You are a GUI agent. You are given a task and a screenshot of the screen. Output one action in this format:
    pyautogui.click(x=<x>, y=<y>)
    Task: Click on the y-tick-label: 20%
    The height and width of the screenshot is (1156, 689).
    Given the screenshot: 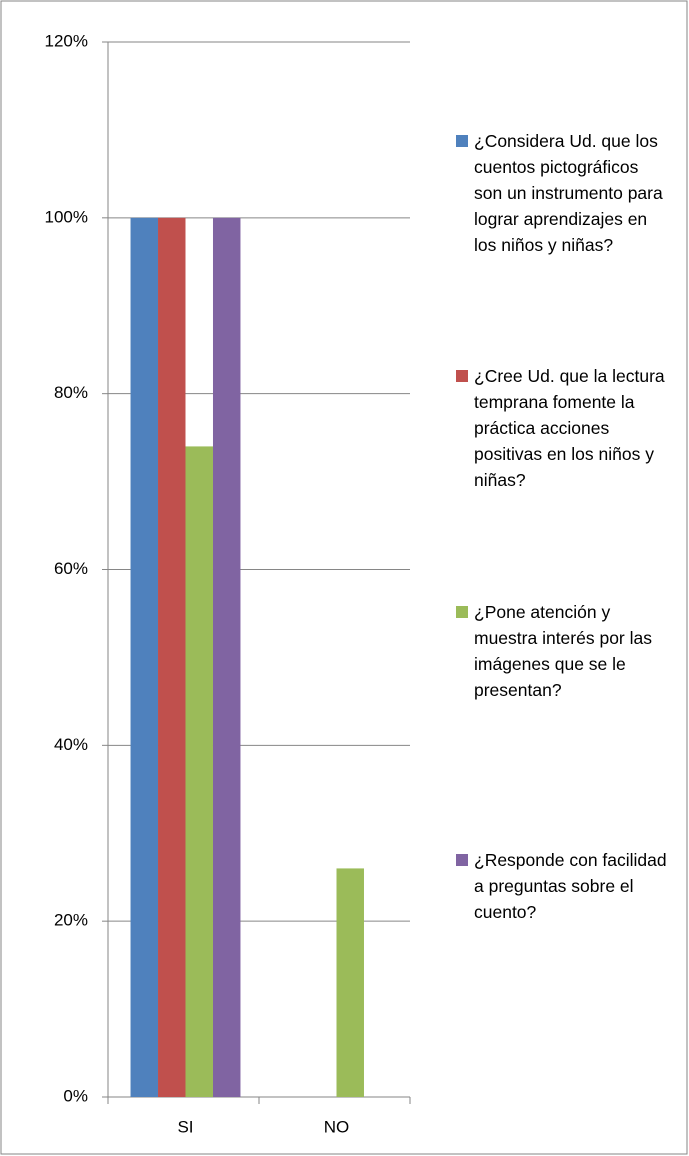 What is the action you would take?
    pyautogui.click(x=71, y=920)
    